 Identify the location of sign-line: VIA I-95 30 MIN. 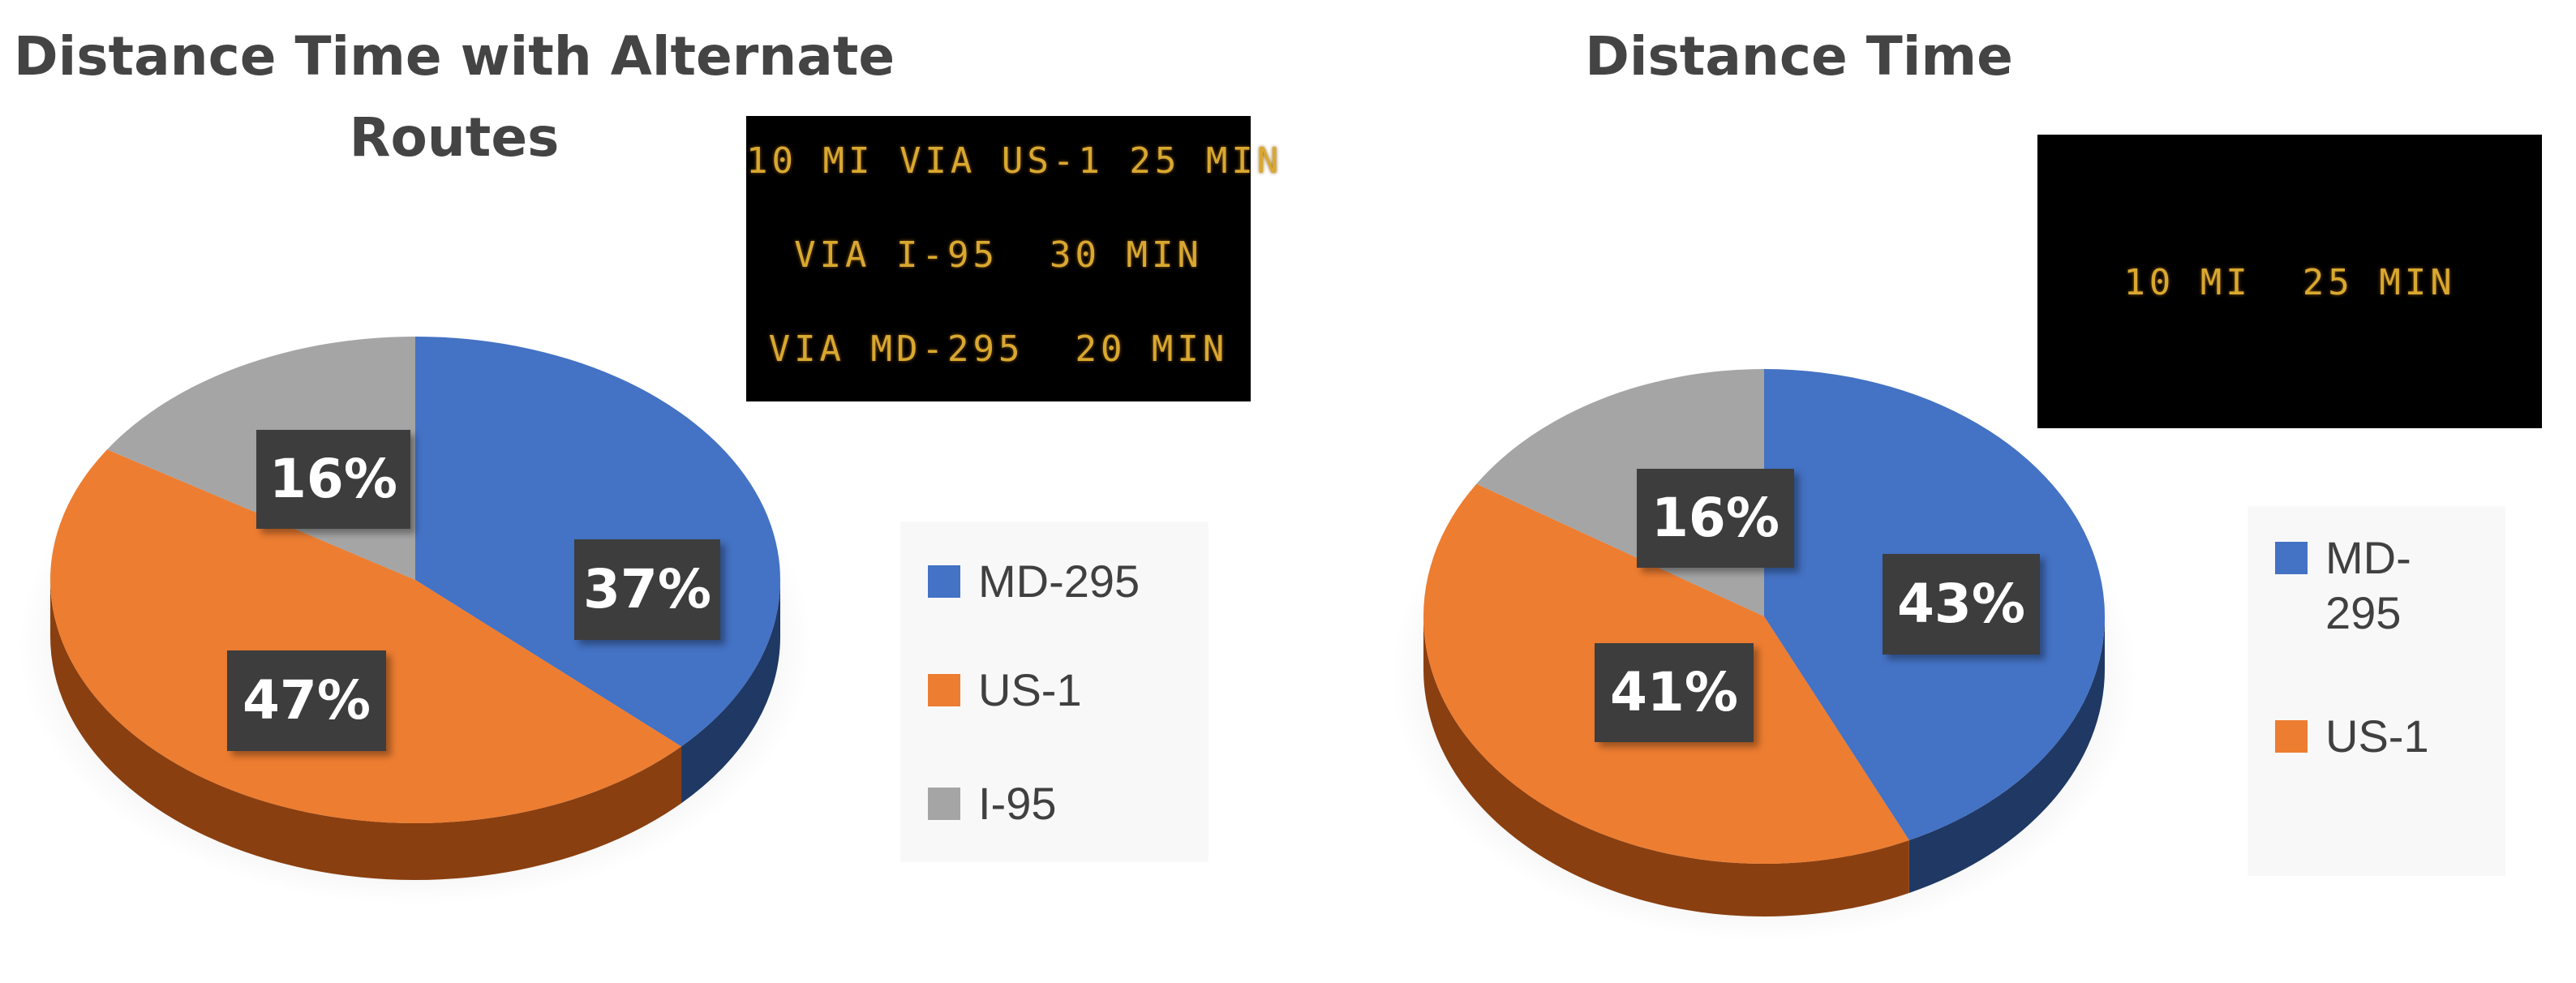
(998, 255).